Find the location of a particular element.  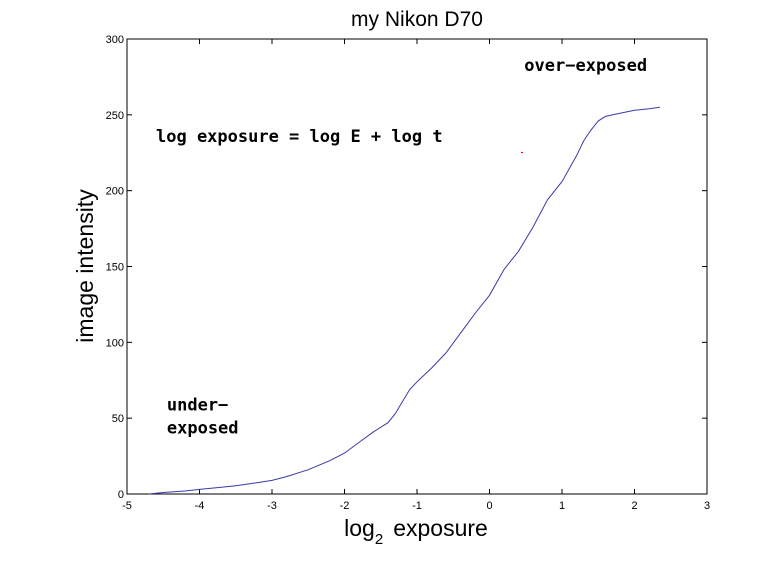

x-tick-label: -4 is located at coordinates (200, 506).